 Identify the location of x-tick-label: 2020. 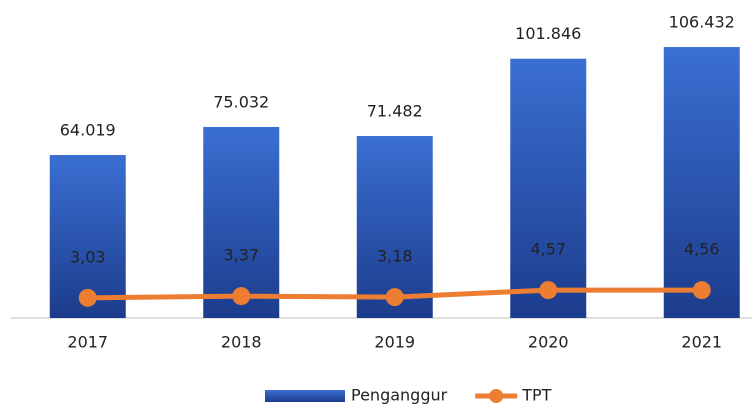
(548, 342).